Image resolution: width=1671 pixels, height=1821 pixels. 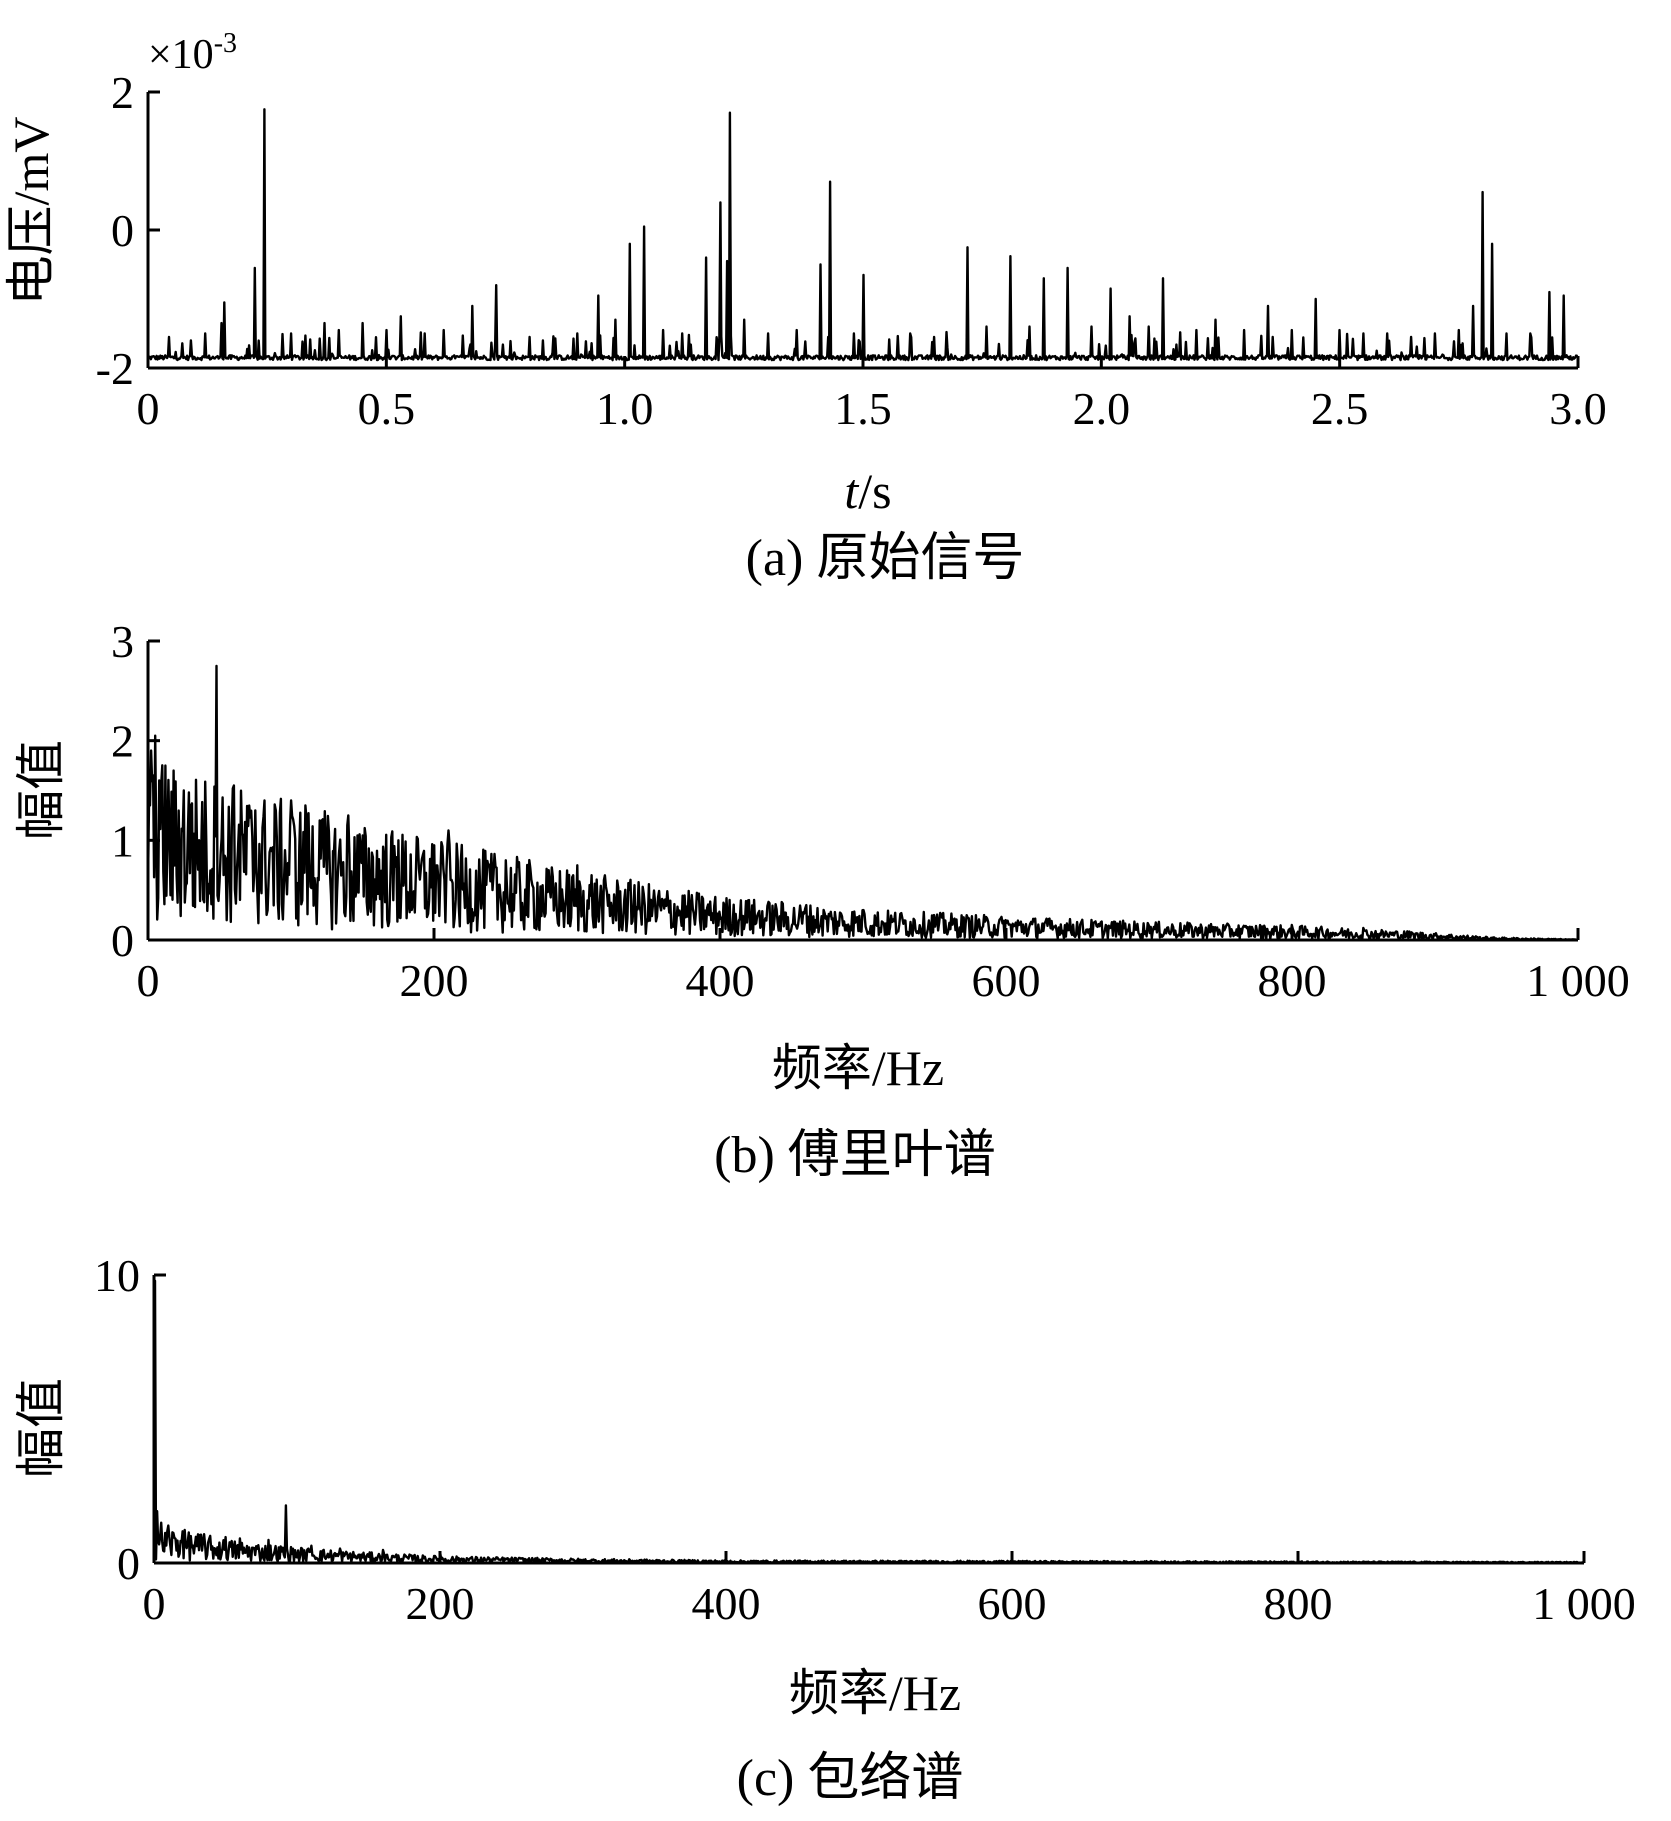 What do you see at coordinates (41, 790) in the screenshot?
I see `b-ylabel: 幅值` at bounding box center [41, 790].